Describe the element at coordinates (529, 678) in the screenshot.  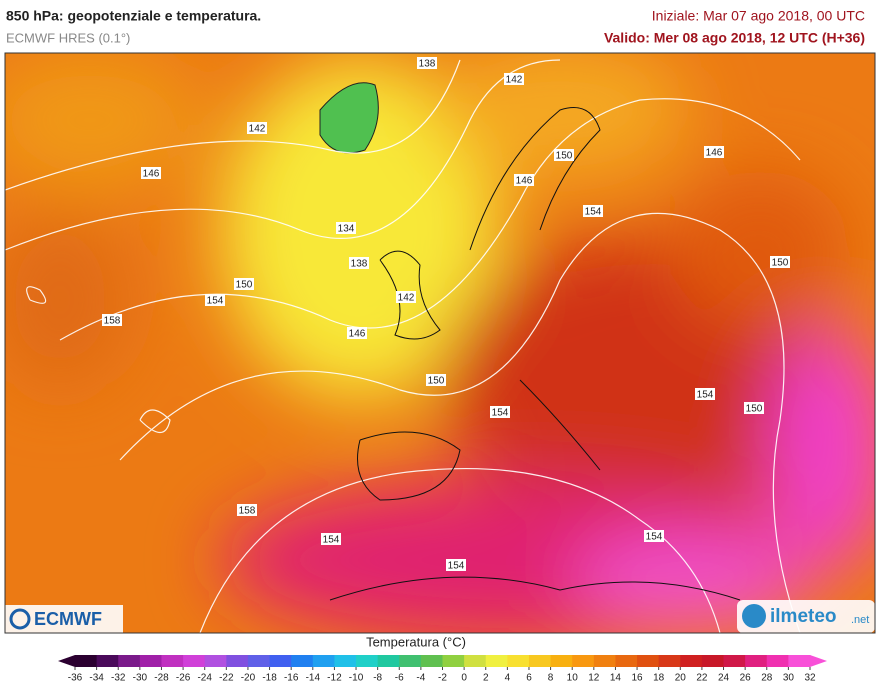
I see `colorbar-tick-label: 6` at that location.